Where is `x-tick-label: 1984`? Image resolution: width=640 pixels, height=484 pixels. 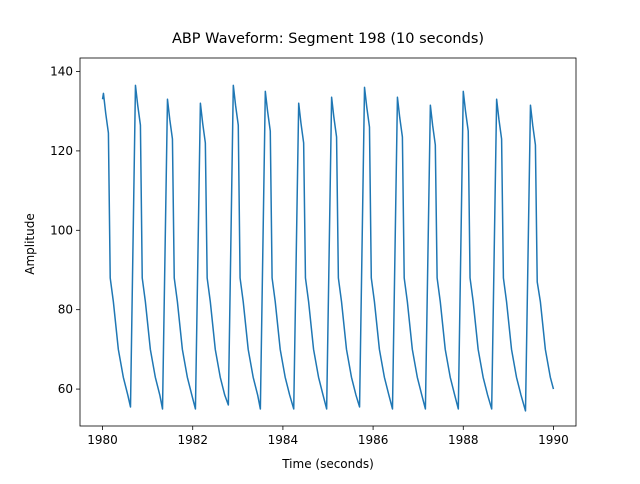
x-tick-label: 1984 is located at coordinates (283, 440).